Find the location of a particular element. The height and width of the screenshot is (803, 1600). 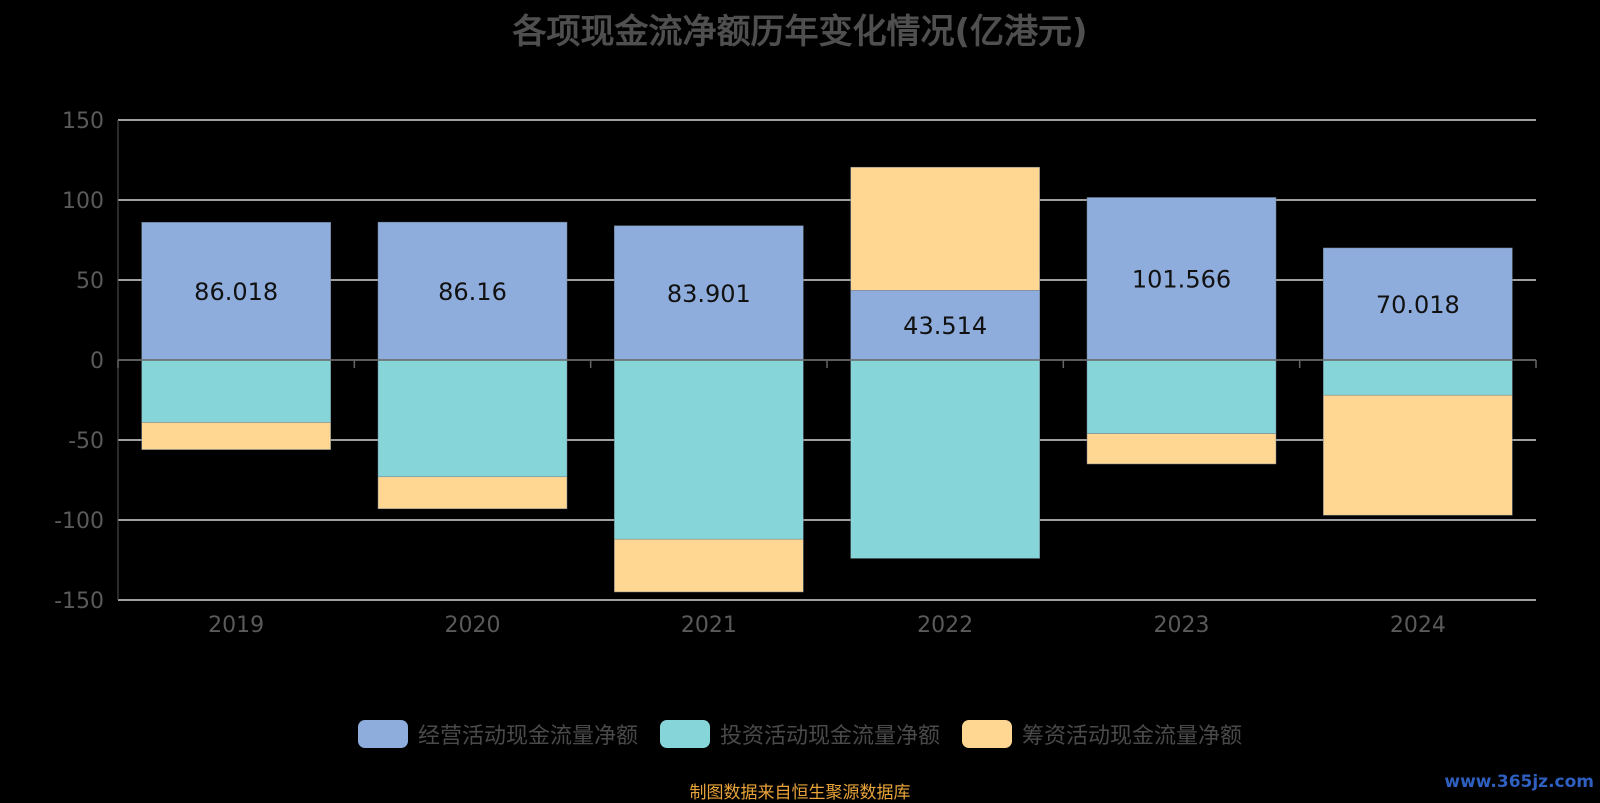

x-tick-label: 2021 is located at coordinates (709, 625).